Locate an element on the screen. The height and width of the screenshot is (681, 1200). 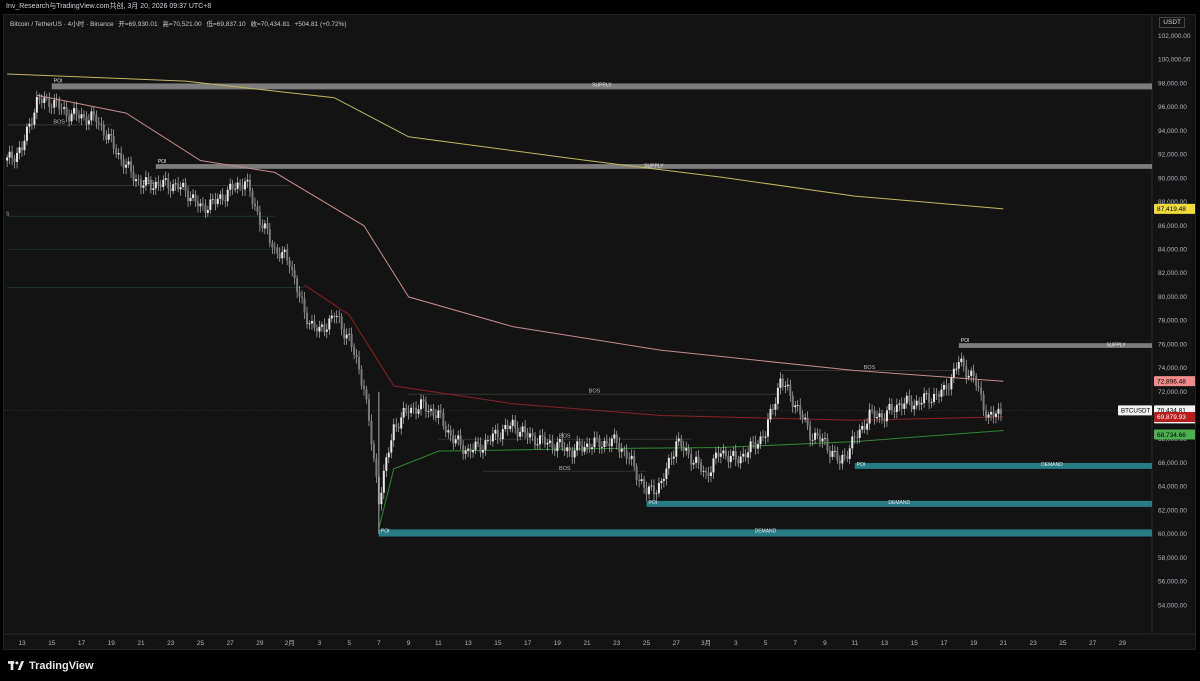
time-tick-label: 3 is located at coordinates (320, 643).